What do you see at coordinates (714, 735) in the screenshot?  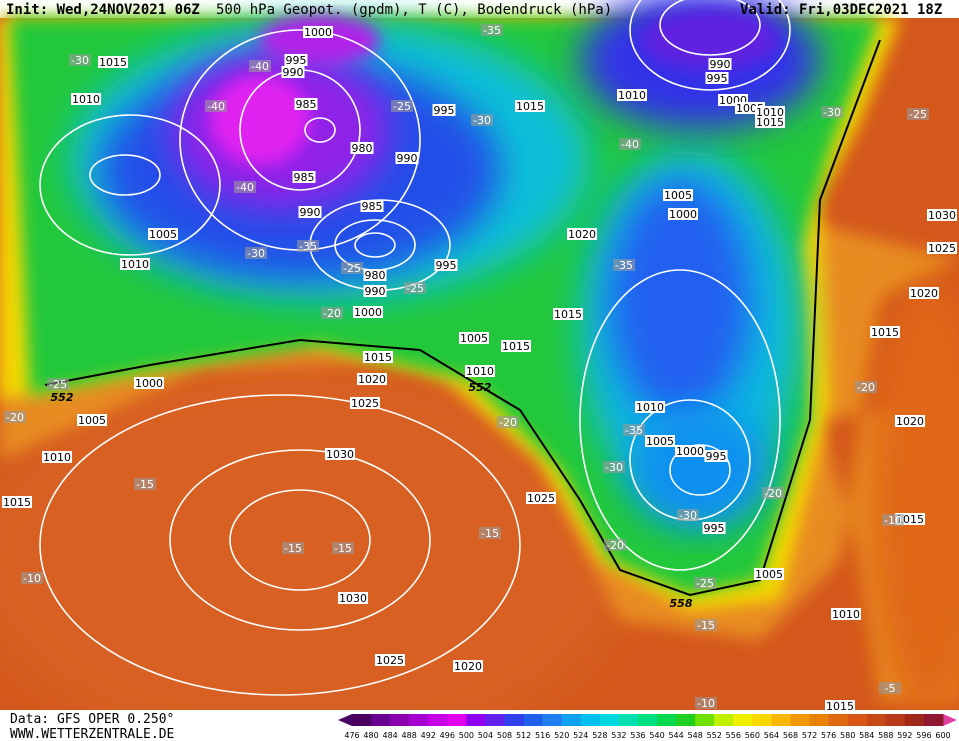 I see `colorbar-tick-label: 552` at bounding box center [714, 735].